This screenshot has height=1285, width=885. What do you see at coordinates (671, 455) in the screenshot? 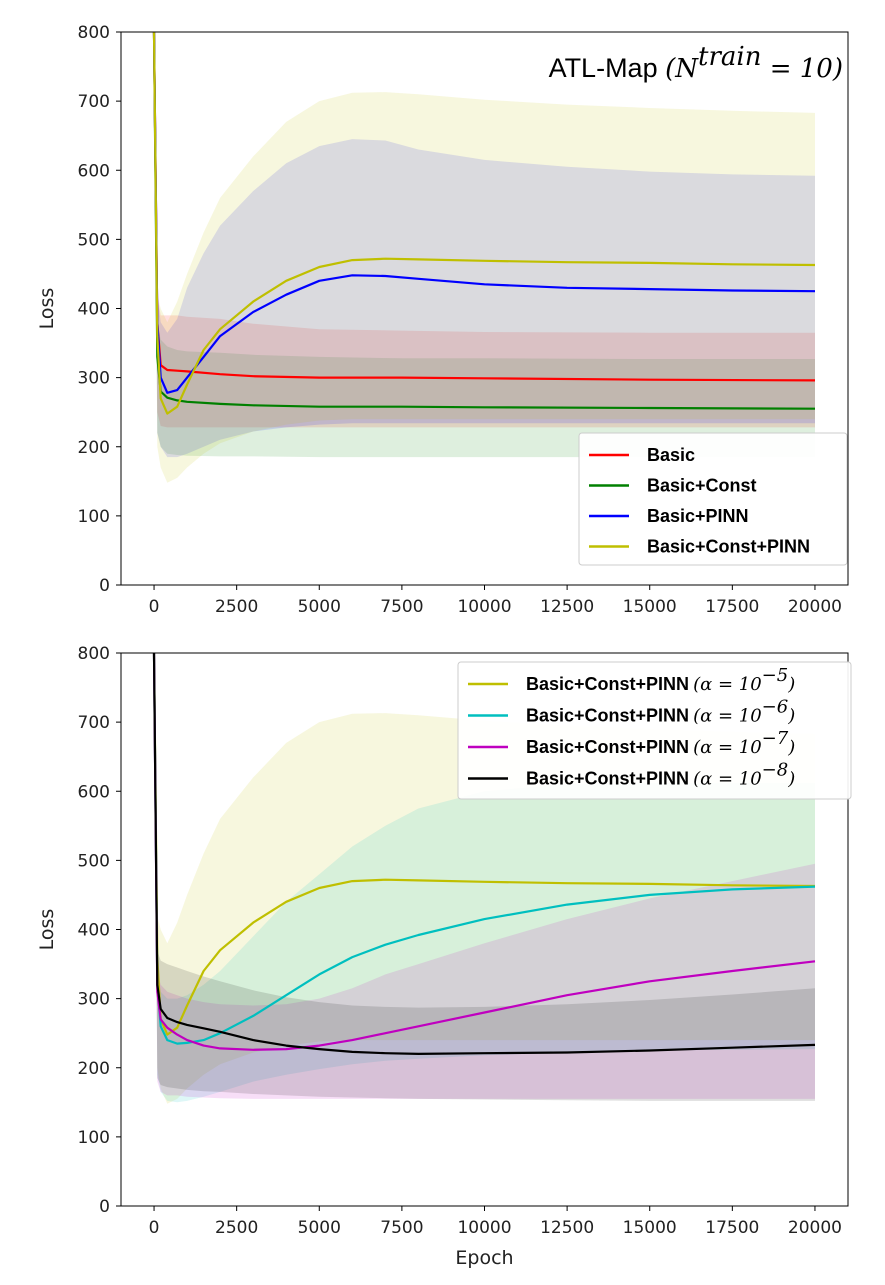
I see `legend-entry: Basic` at bounding box center [671, 455].